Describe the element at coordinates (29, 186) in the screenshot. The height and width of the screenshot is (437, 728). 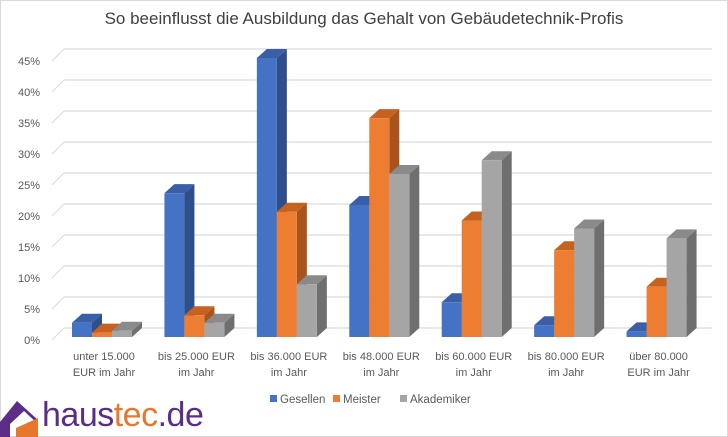
I see `y-tick-label: 25%` at that location.